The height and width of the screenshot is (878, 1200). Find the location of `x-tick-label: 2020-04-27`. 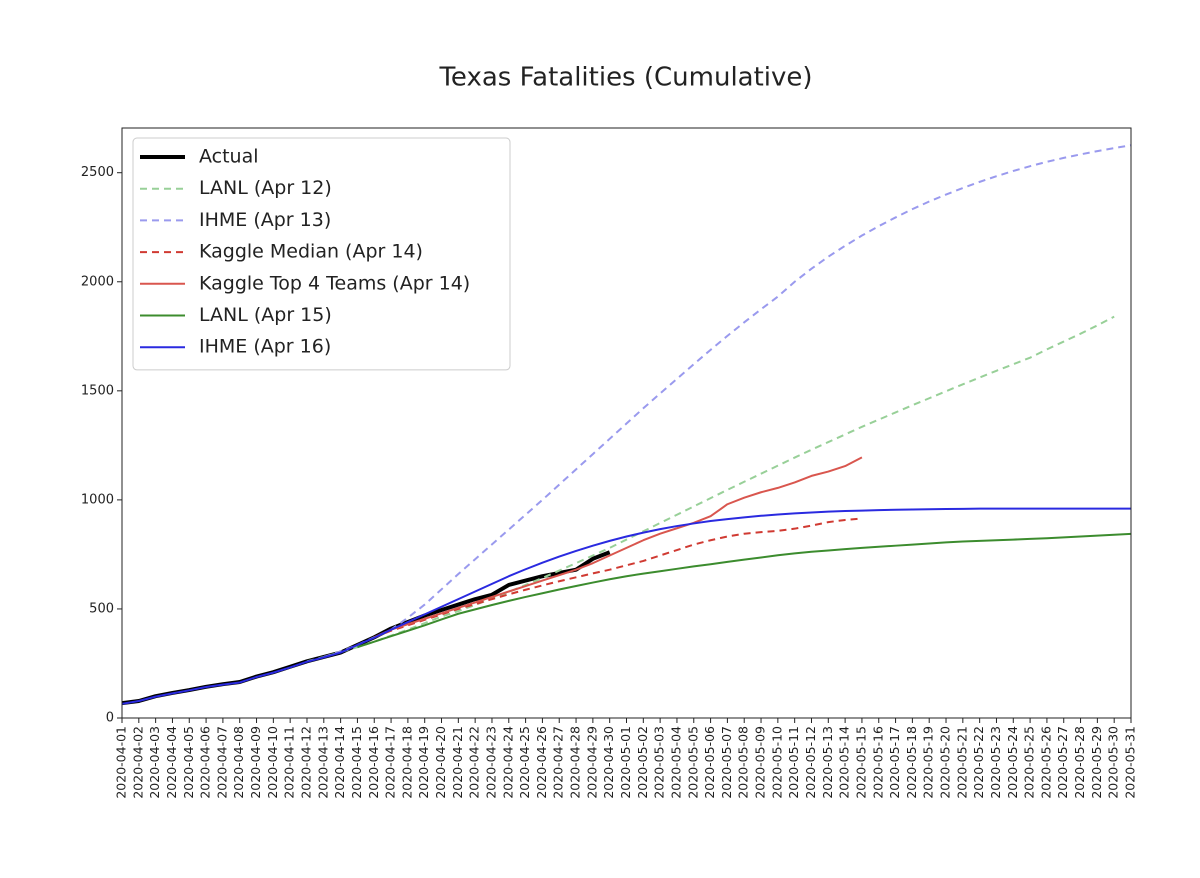

x-tick-label: 2020-04-27 is located at coordinates (558, 762).